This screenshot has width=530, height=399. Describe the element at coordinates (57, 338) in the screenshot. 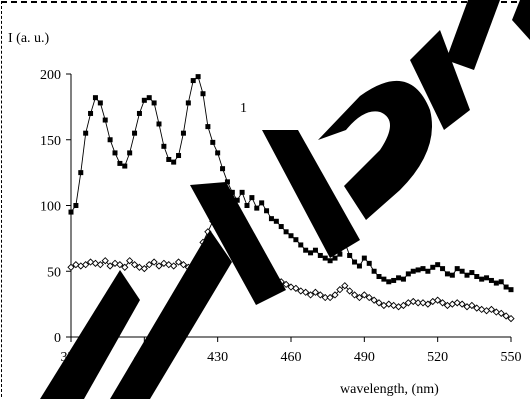

I see `y-tick-label-0: 0` at that location.